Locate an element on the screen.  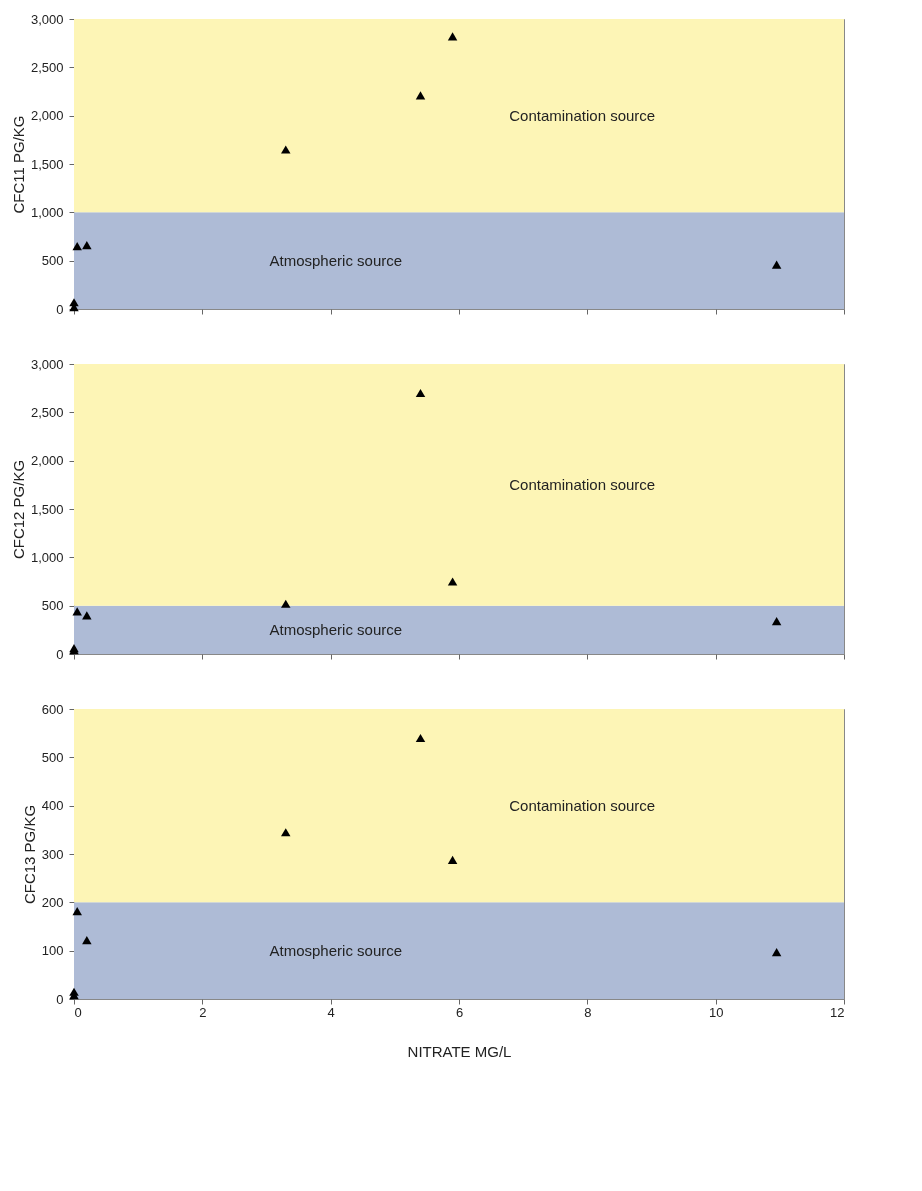
y-tick-label: 300 is located at coordinates (52, 854).